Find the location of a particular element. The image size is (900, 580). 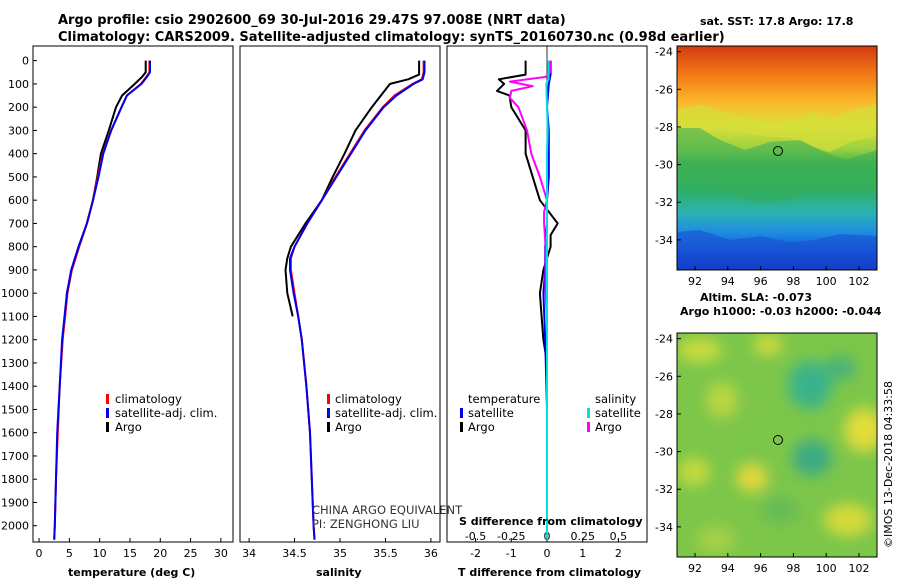

sla-x-axis: 92 94 96 98 100 102 is located at coordinates (778, 564).